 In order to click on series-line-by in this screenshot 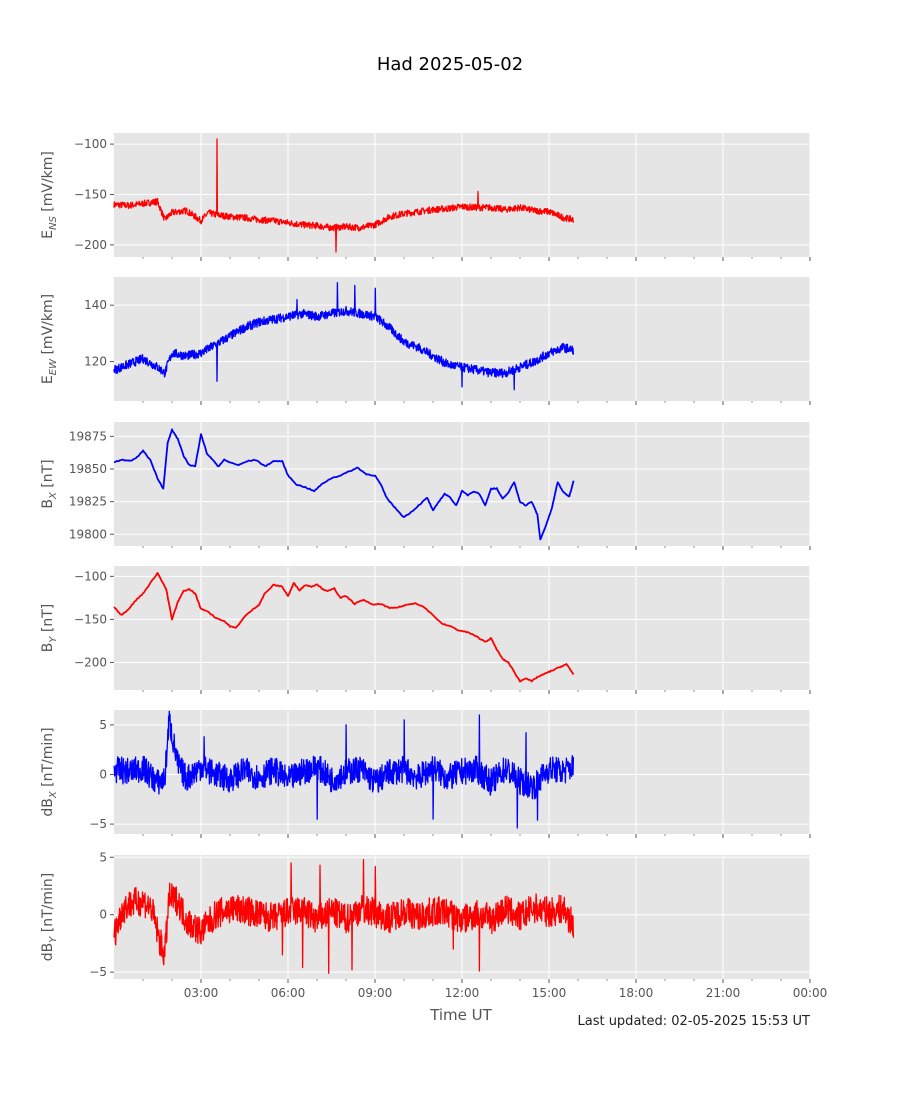, I will do `click(344, 627)`.